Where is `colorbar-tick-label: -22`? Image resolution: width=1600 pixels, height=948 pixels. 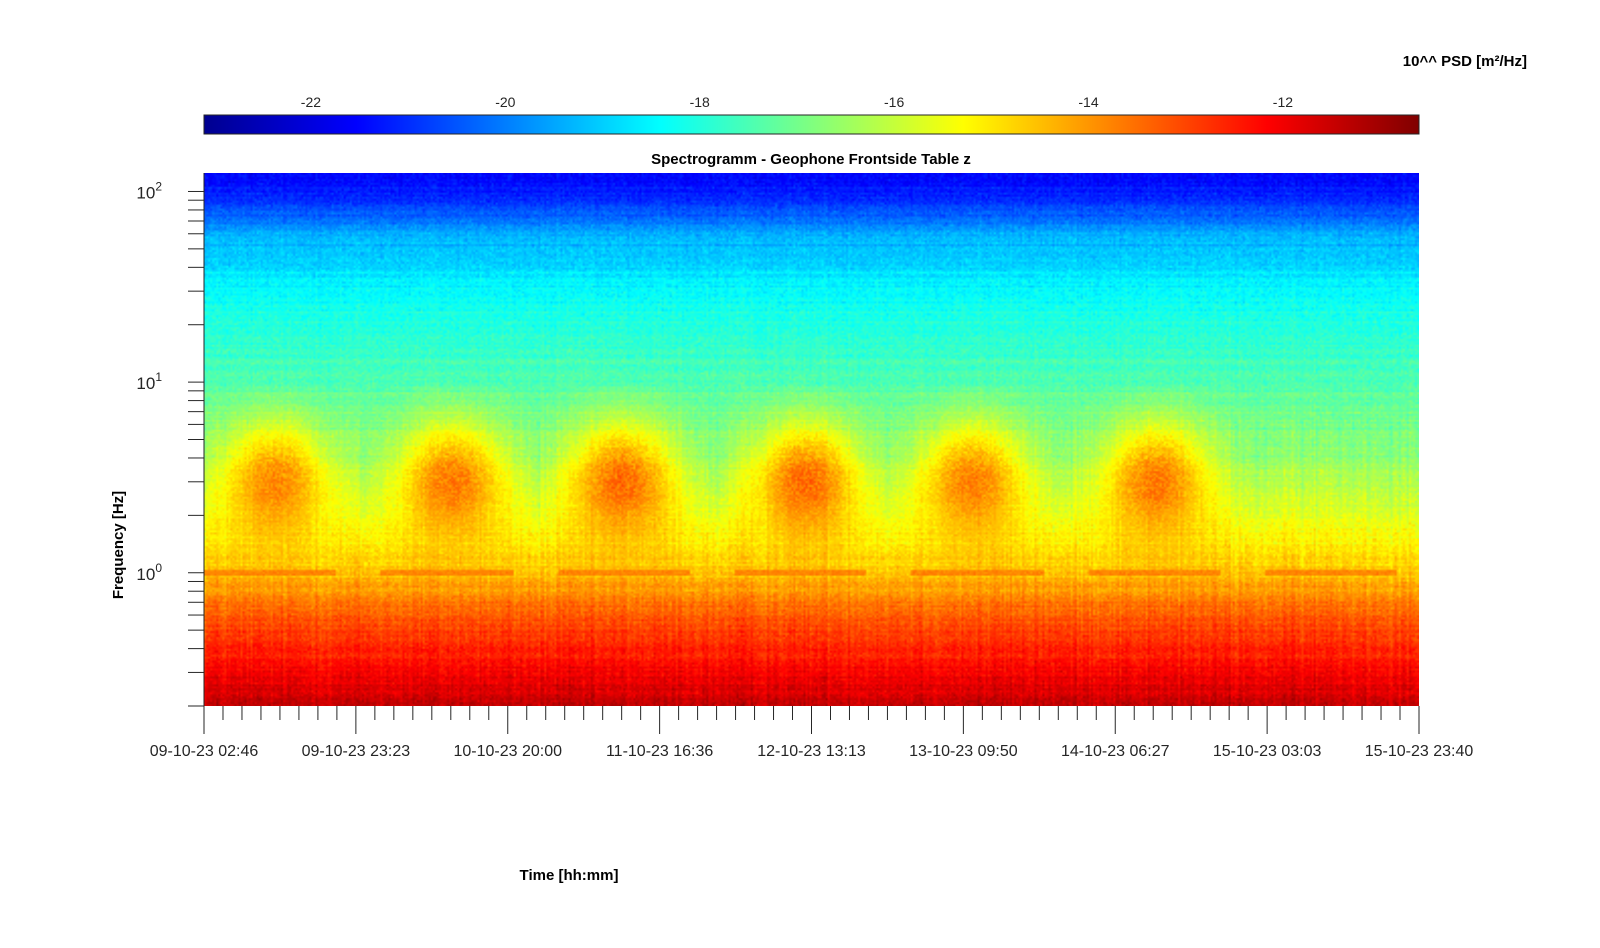 colorbar-tick-label: -22 is located at coordinates (311, 102).